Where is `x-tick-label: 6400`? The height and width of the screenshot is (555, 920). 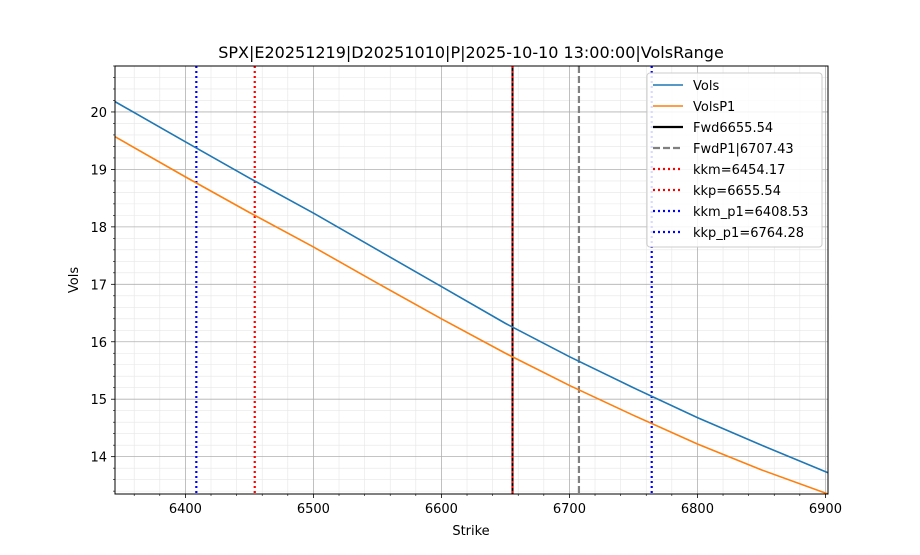 x-tick-label: 6400 is located at coordinates (185, 509).